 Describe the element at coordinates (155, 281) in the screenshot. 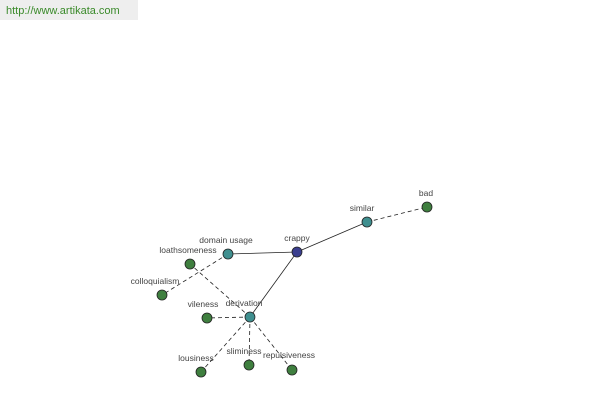

I see `word-label: colloquialism` at that location.